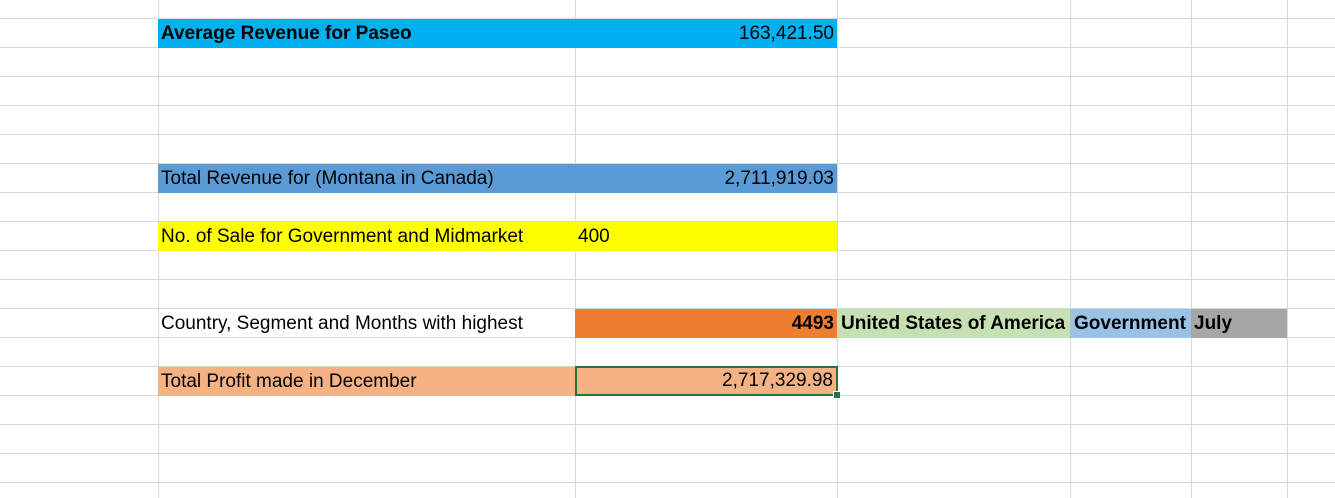 Image resolution: width=1335 pixels, height=498 pixels. I want to click on avg-revenue-label-cell: Average Revenue for Paseo, so click(367, 33).